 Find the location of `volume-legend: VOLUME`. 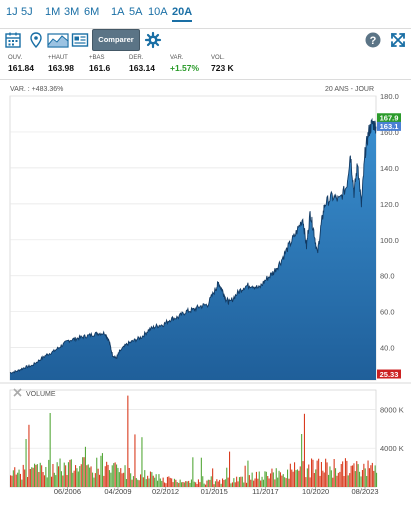

volume-legend: VOLUME is located at coordinates (34, 393).